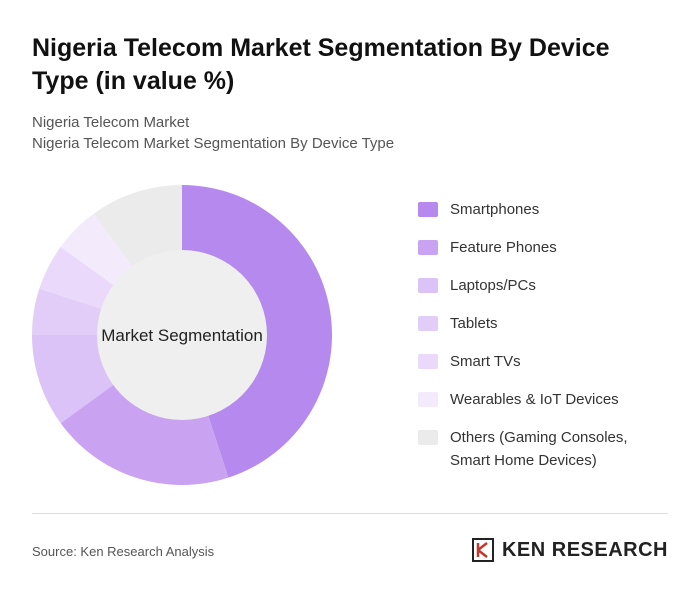 The image size is (700, 599). Describe the element at coordinates (538, 285) in the screenshot. I see `legend-item: Laptops/PCs` at that location.